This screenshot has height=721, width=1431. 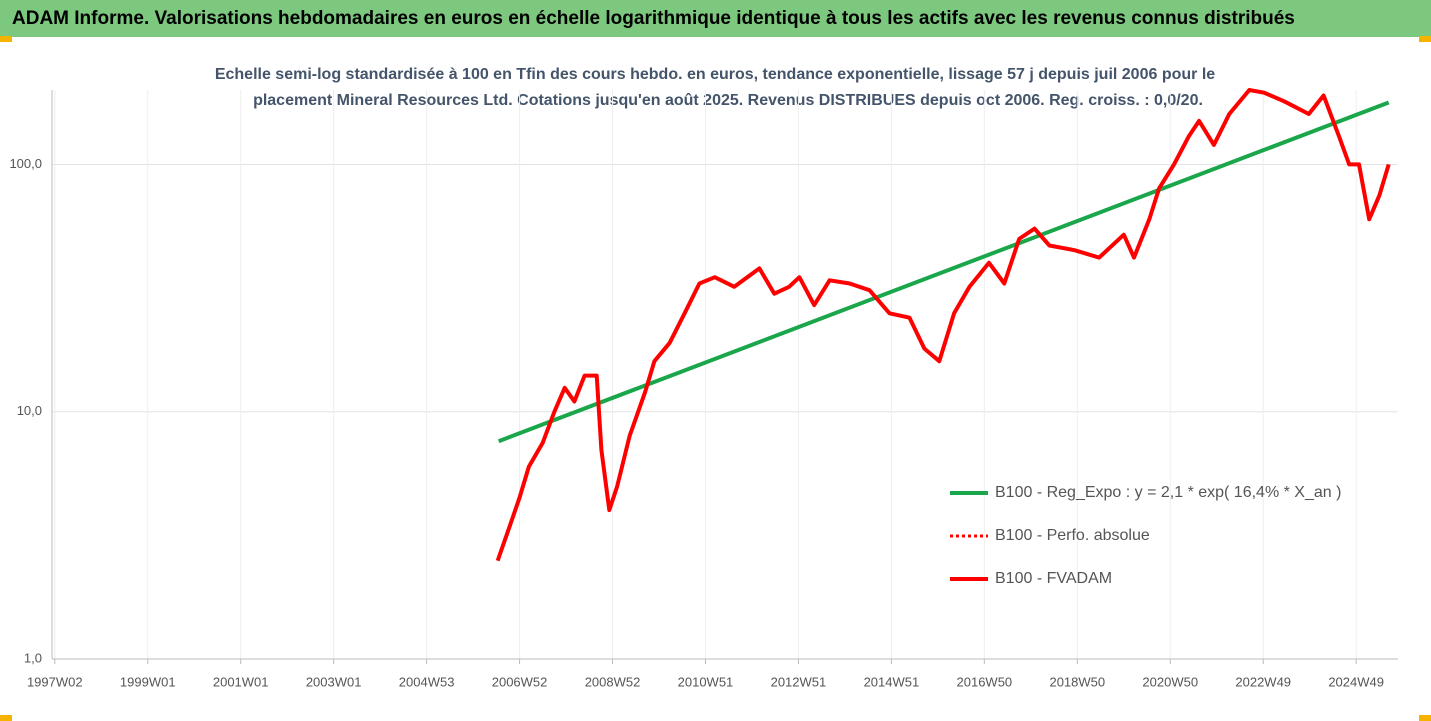 I want to click on x-tick-label: 2024W49, so click(x=1356, y=681).